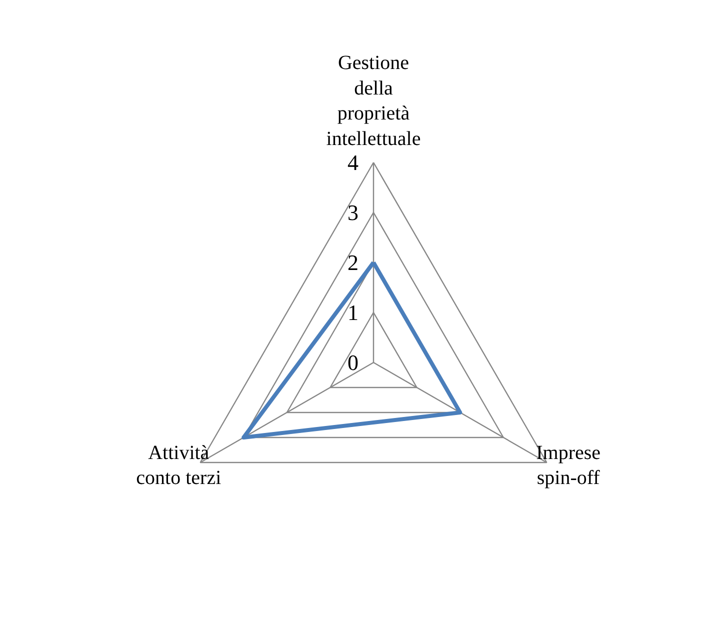 This screenshot has height=624, width=710. What do you see at coordinates (353, 212) in the screenshot?
I see `y-tick-label: 3` at bounding box center [353, 212].